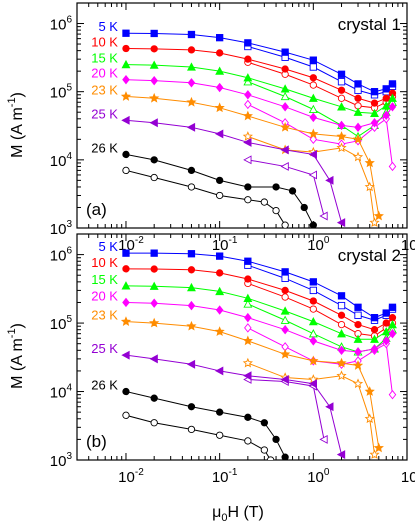 This screenshot has width=415, height=531. Describe the element at coordinates (225, 244) in the screenshot. I see `x-tick-label: 10⁻¹` at that location.